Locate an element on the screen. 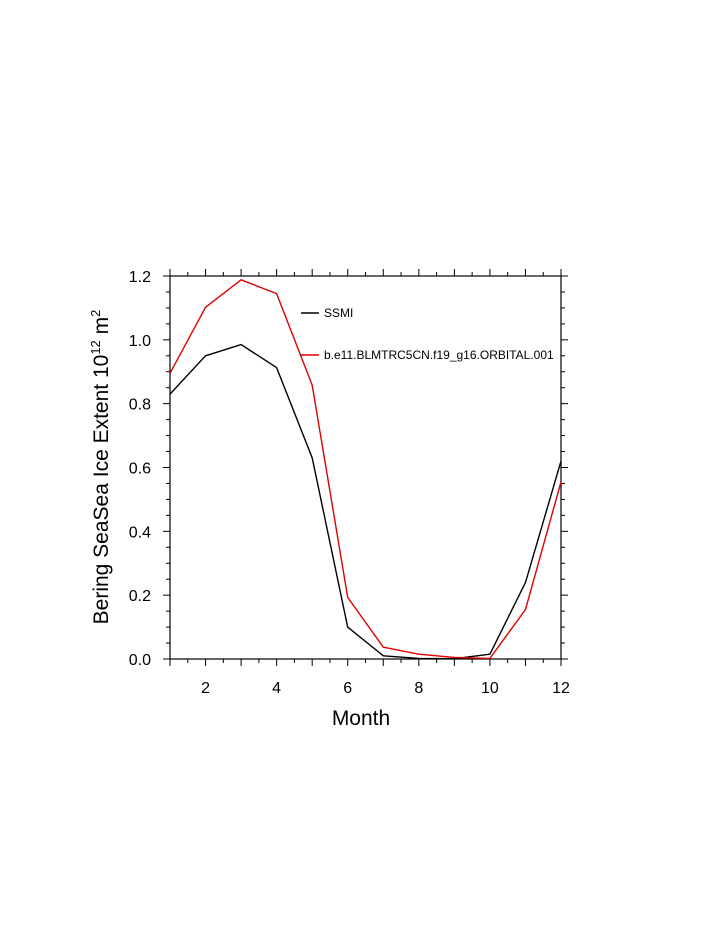  legend: SSMI b.e11.BLMTRC5CN.f19_g16.ORBITAL.001 is located at coordinates (427, 334).